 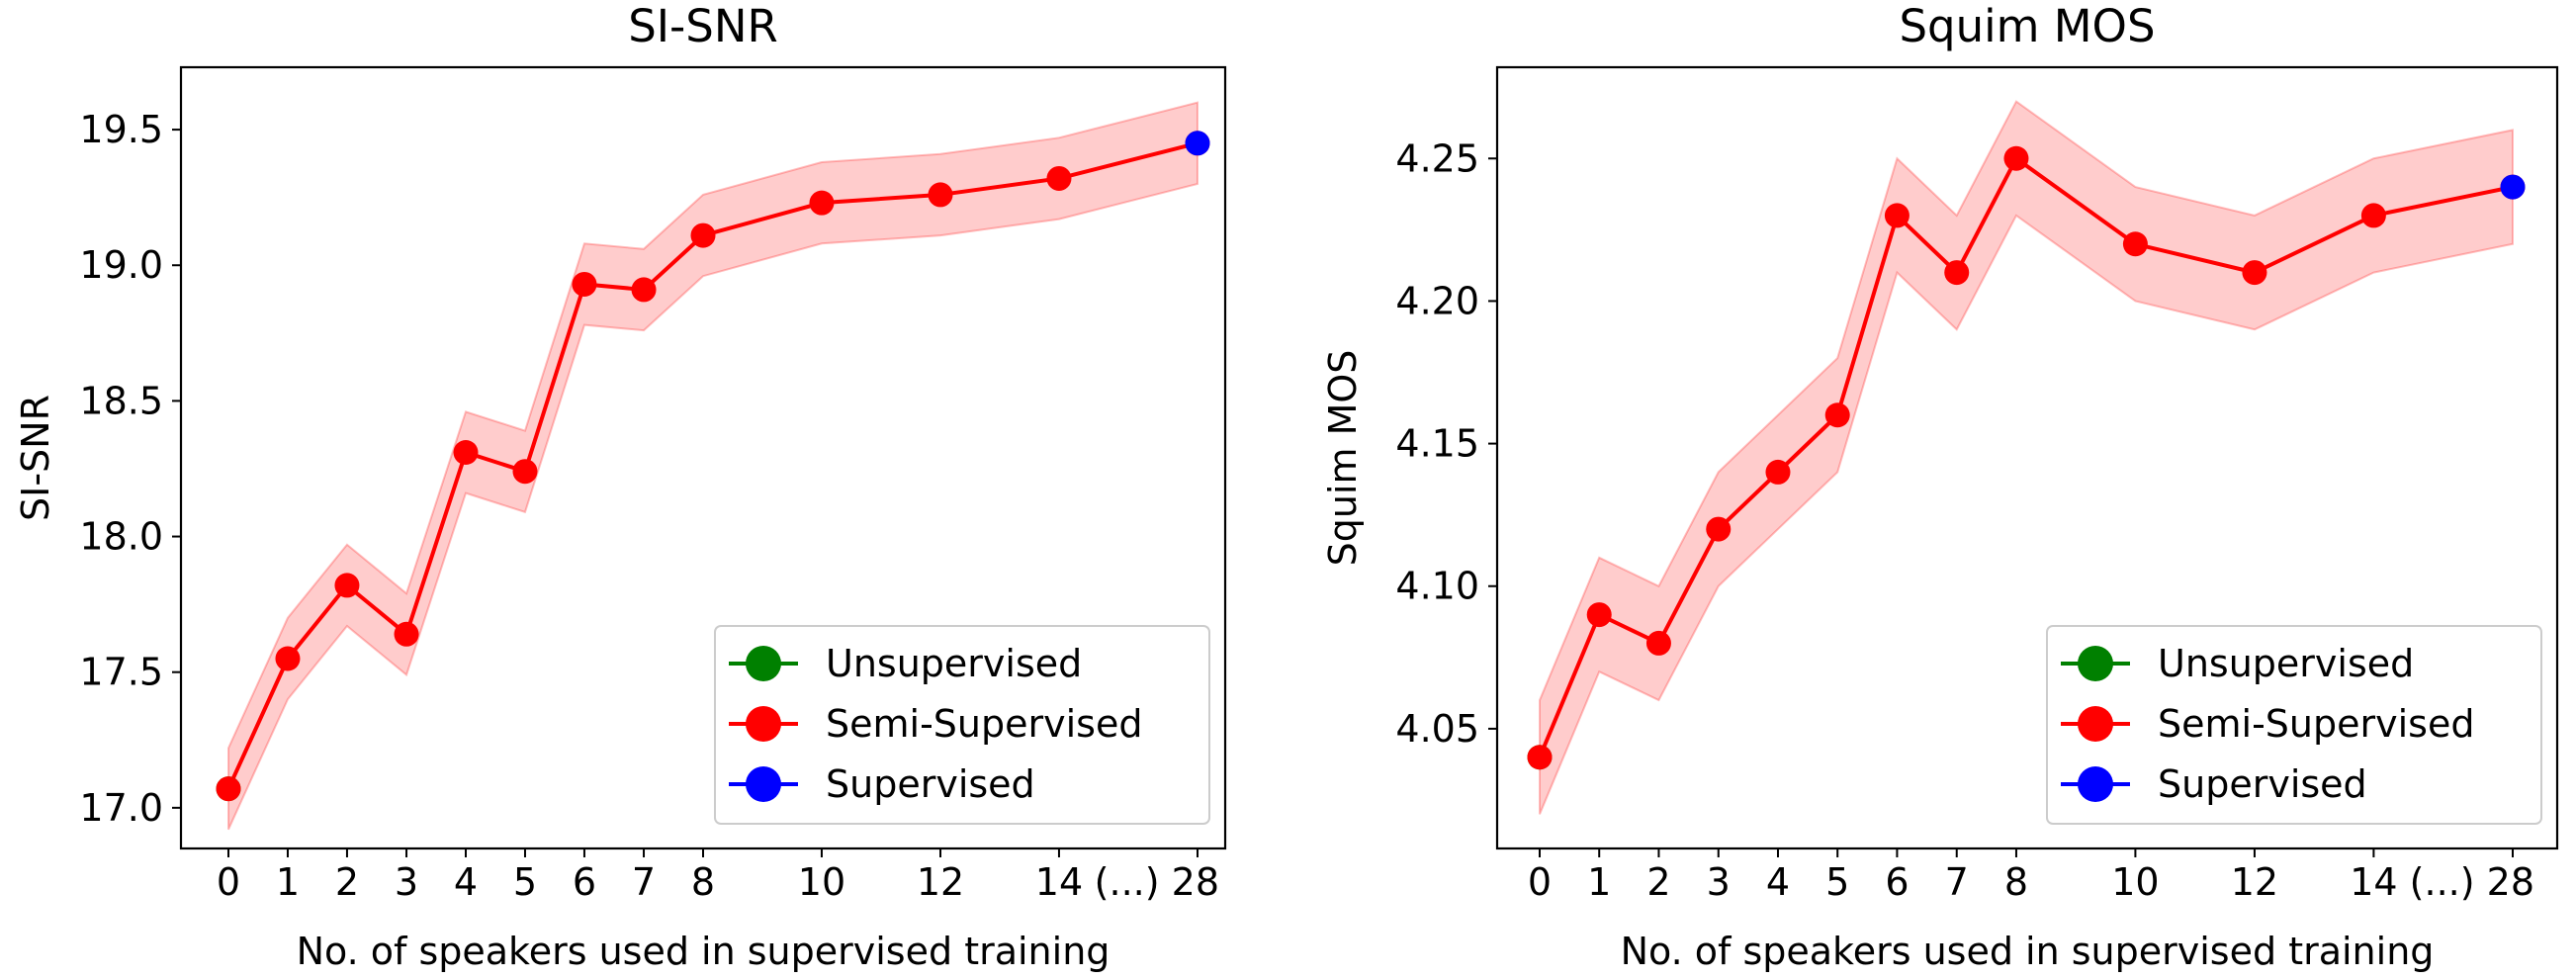 I want to click on si-snr-y-tick-label: 17.0, so click(x=121, y=808).